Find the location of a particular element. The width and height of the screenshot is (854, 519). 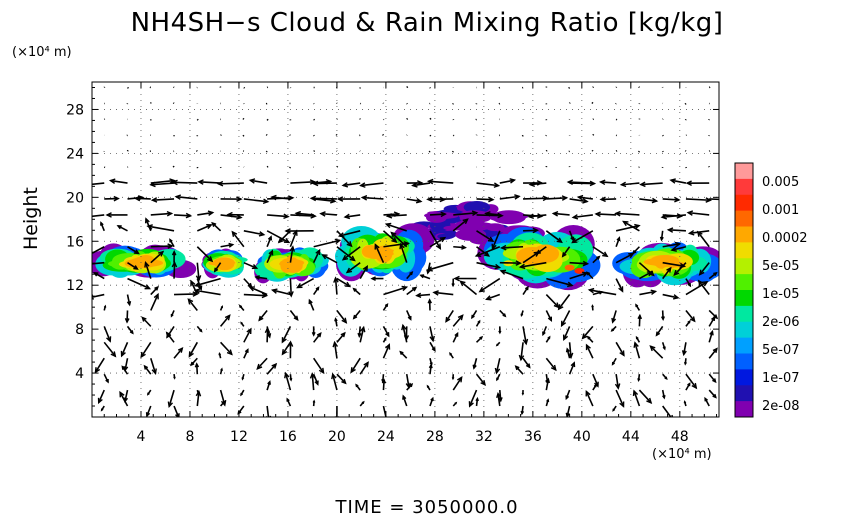

colorbar-label: 0.001 is located at coordinates (780, 210).